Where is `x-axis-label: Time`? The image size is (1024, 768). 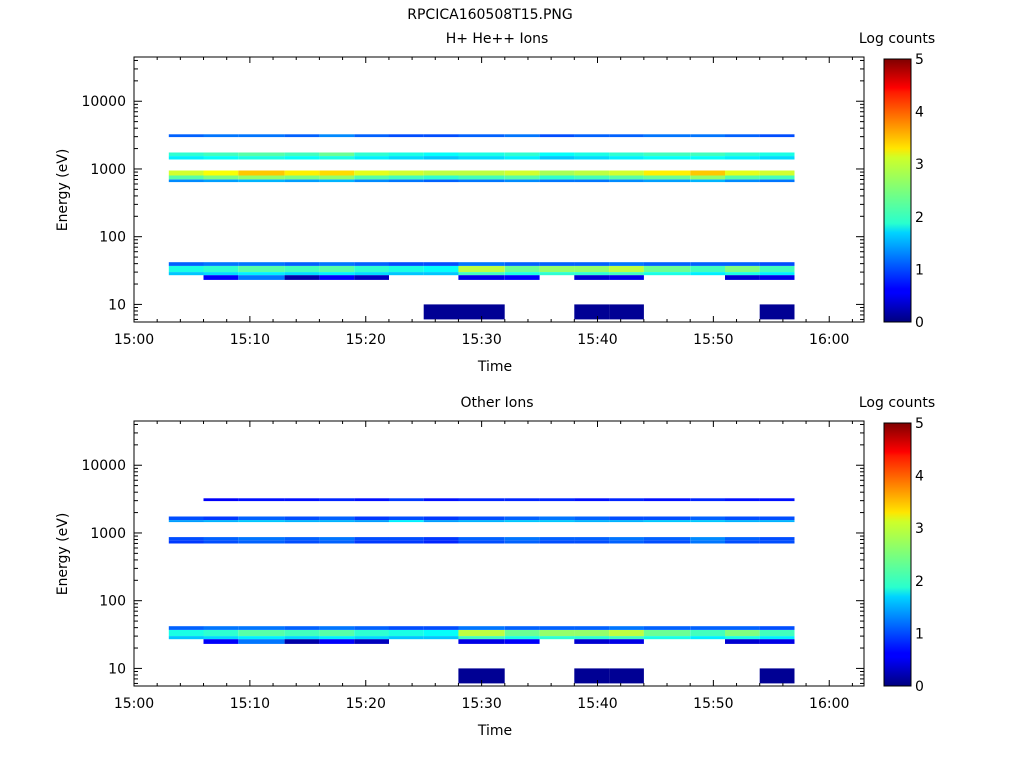 x-axis-label: Time is located at coordinates (494, 731).